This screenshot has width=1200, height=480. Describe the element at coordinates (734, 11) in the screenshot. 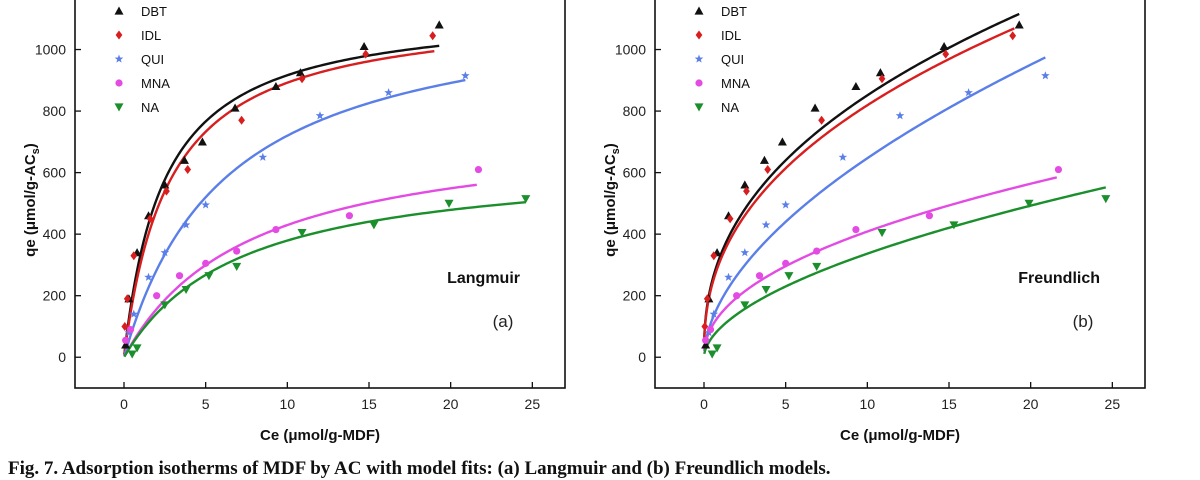

I see `legend-label-dbt: DBT` at that location.